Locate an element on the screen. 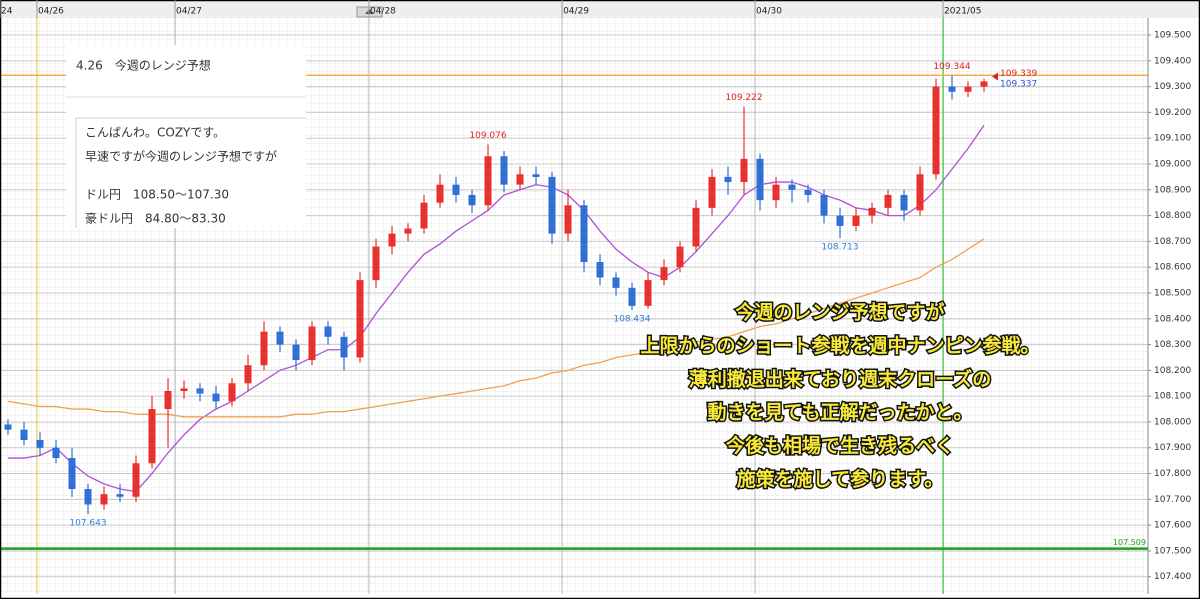 This screenshot has height=603, width=1200. memo-line: 早速ですが今週のレンジ予想ですが is located at coordinates (181, 156).